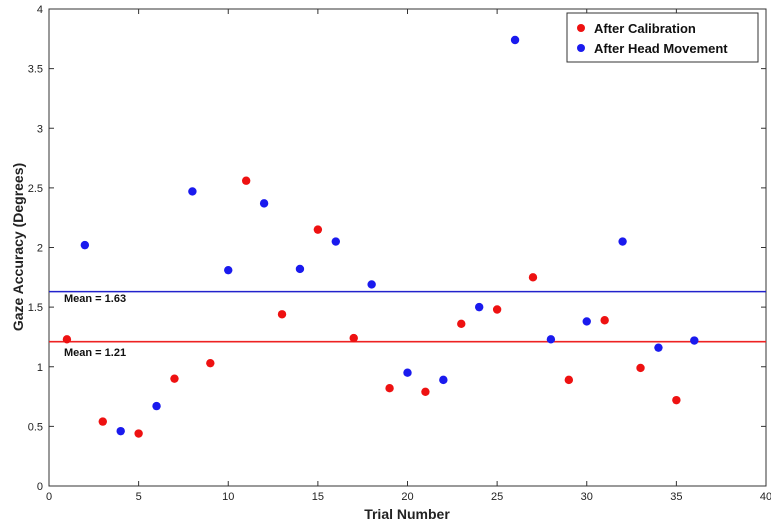  What do you see at coordinates (587, 497) in the screenshot?
I see `x-tick-label-6: 30` at bounding box center [587, 497].